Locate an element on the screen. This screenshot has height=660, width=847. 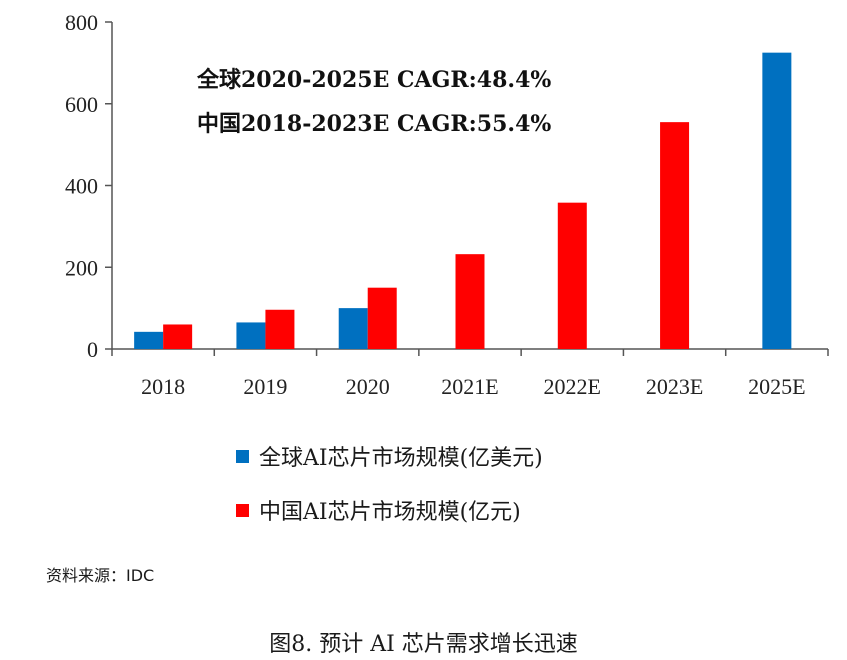
x-tick-label: 2021E is located at coordinates (469, 386).